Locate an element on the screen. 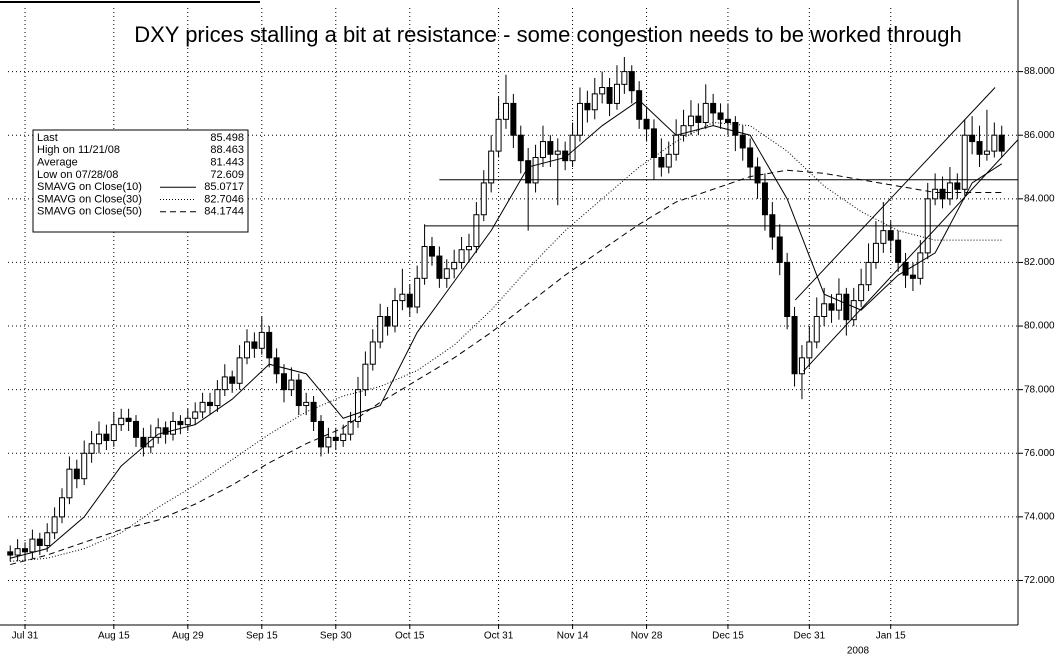 This screenshot has height=659, width=1060. y-tick-label: 88.000 is located at coordinates (1039, 71).